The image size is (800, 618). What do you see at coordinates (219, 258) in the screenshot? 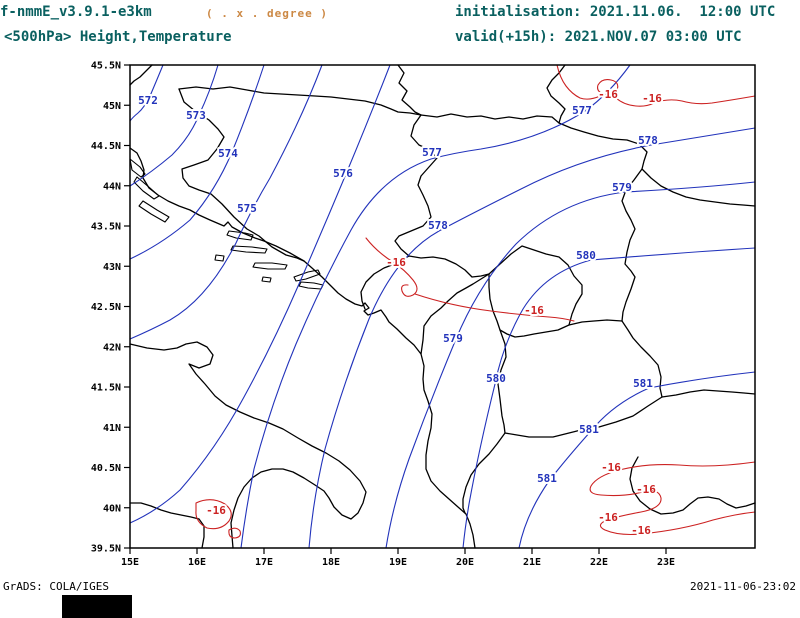
I see `island-vis` at bounding box center [219, 258].